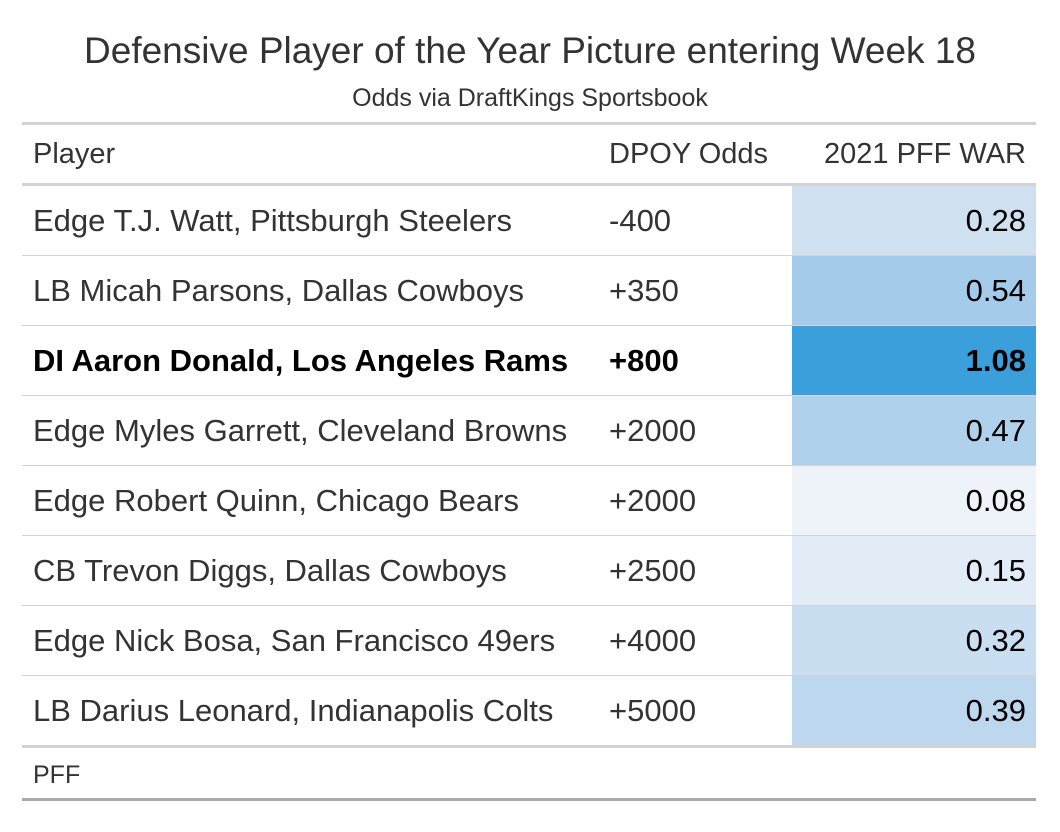 The width and height of the screenshot is (1060, 832). What do you see at coordinates (653, 710) in the screenshot?
I see `odds-cell: +5000` at bounding box center [653, 710].